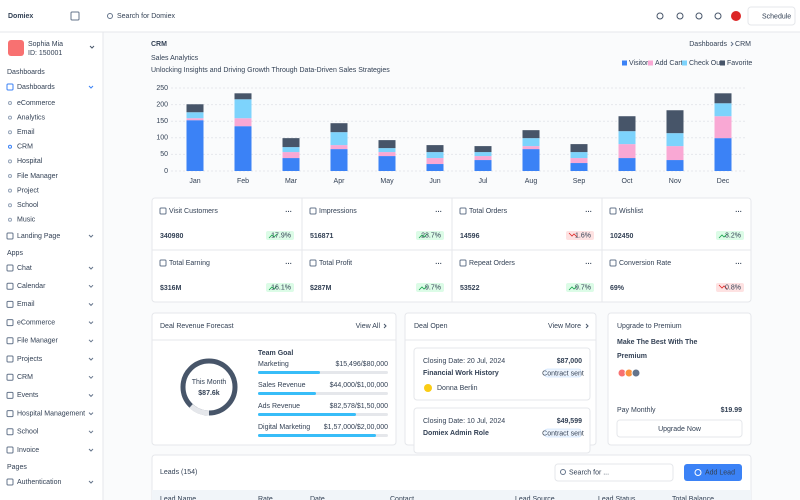 The image size is (800, 500). I want to click on stat-value: 516871, so click(321, 236).